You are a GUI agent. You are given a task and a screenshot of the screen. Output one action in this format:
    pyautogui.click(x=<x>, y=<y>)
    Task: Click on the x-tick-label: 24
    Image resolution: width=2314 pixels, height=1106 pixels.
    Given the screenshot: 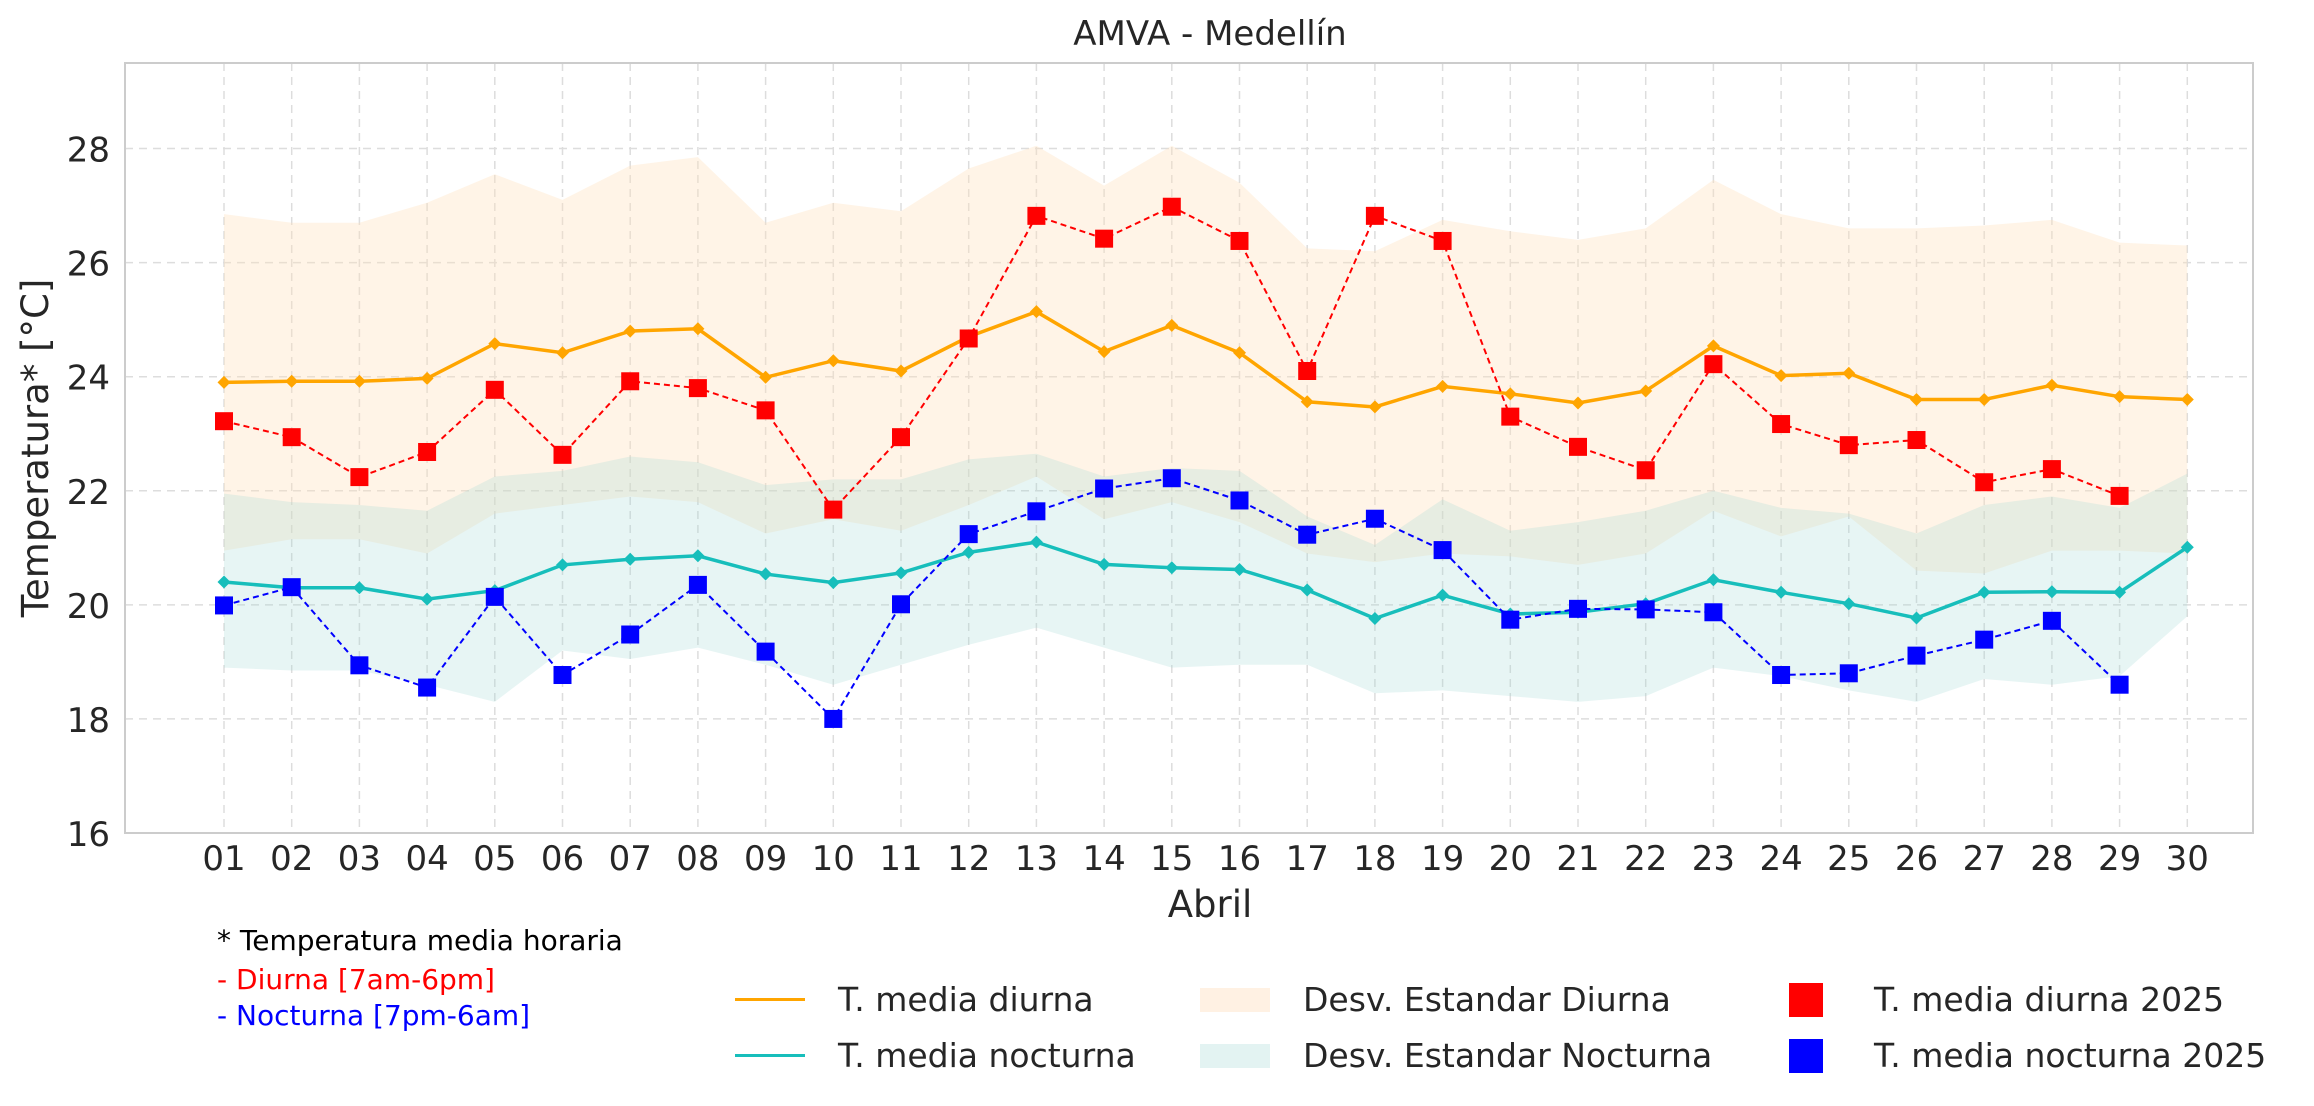 What is the action you would take?
    pyautogui.click(x=1780, y=859)
    